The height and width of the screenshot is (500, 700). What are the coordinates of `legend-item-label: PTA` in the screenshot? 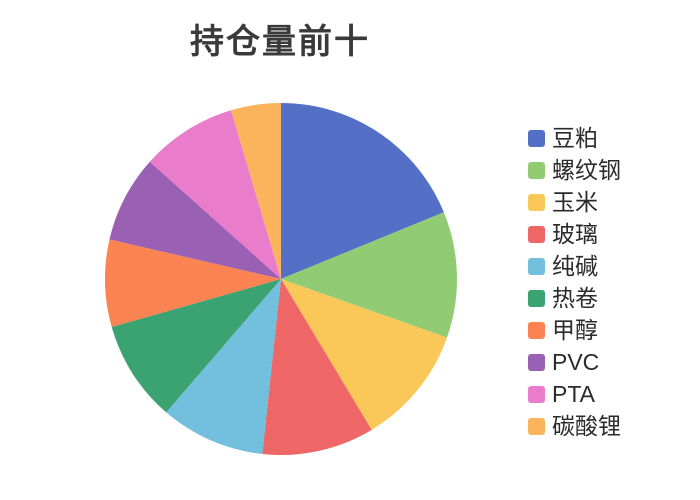 It's located at (574, 394).